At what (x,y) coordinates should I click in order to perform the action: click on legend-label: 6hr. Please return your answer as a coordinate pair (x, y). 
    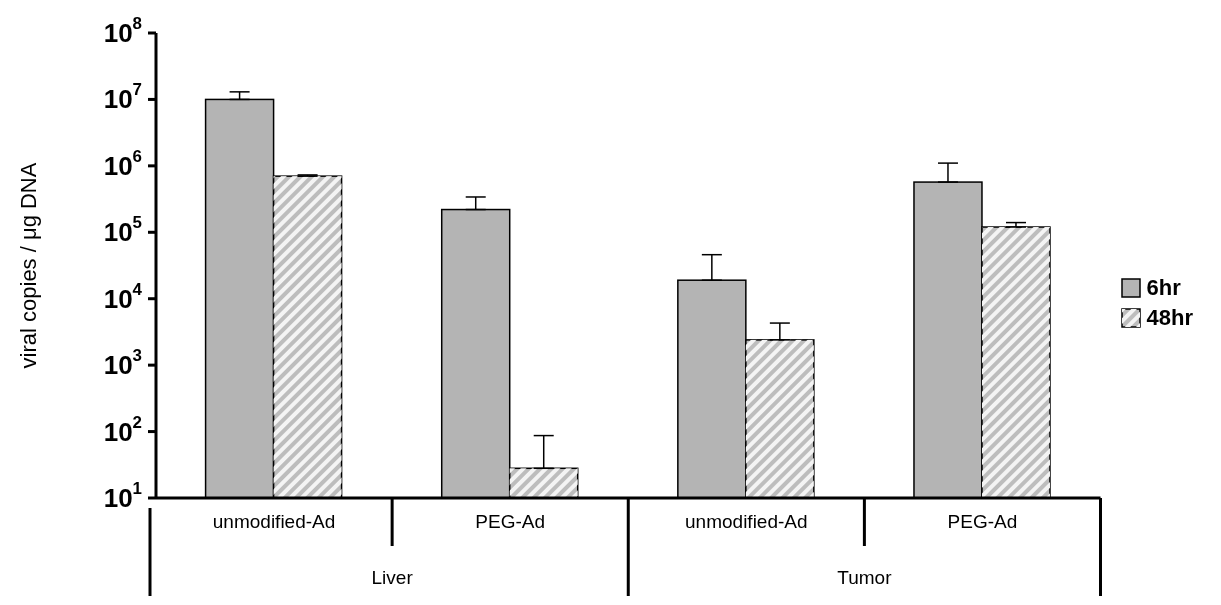
    Looking at the image, I should click on (1163, 288).